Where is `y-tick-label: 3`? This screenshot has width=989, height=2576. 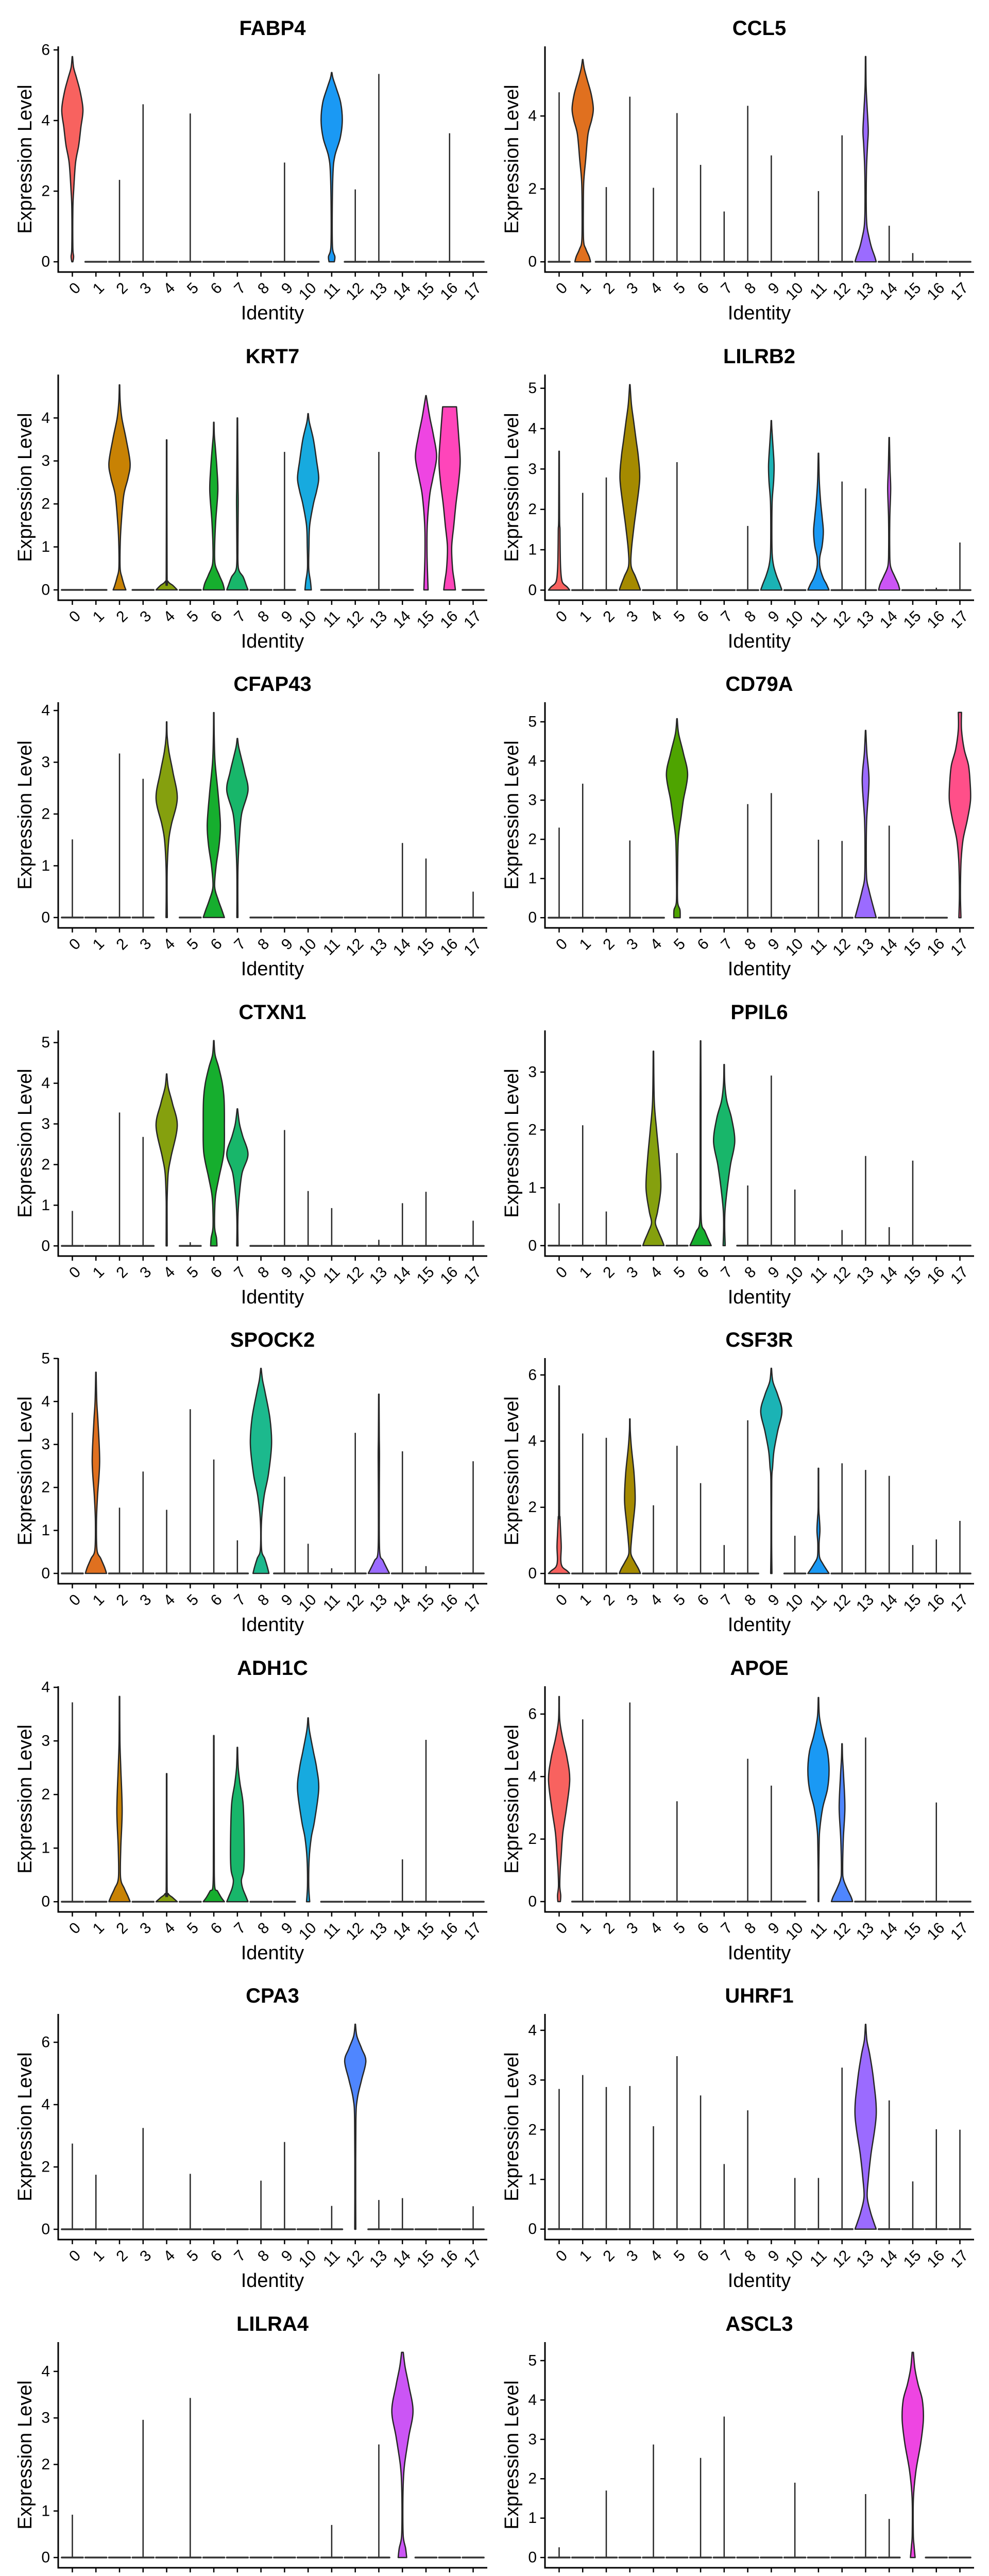 y-tick-label: 3 is located at coordinates (532, 2439).